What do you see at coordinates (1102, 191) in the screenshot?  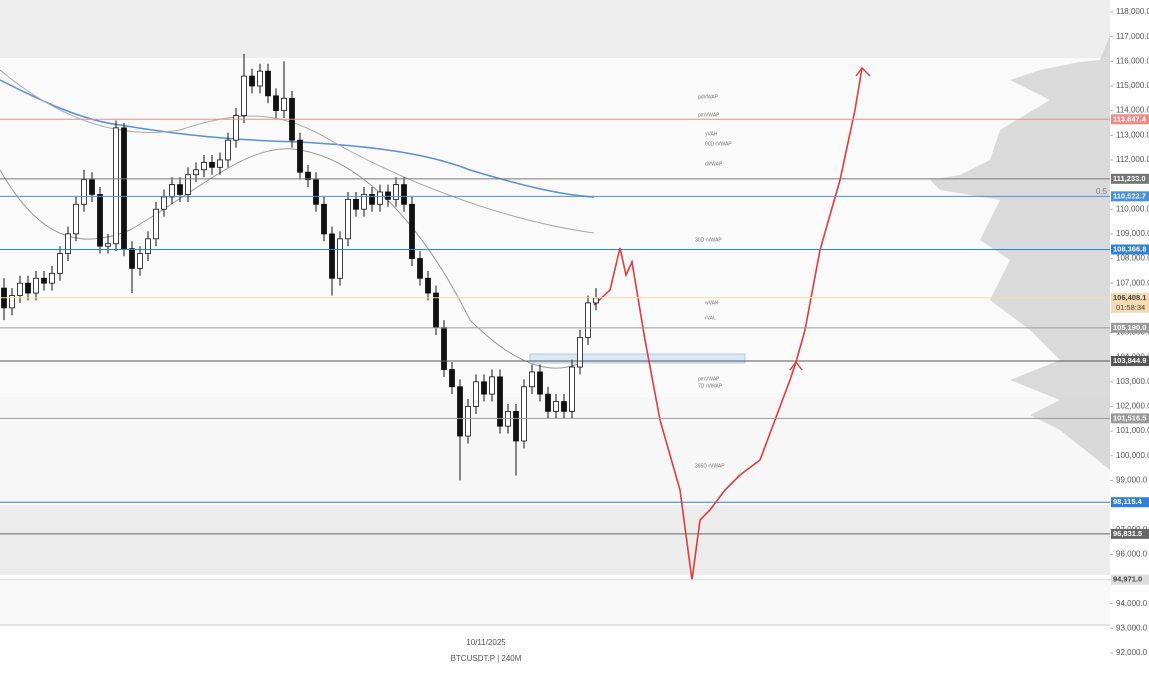 I see `annotation: 0.5` at bounding box center [1102, 191].